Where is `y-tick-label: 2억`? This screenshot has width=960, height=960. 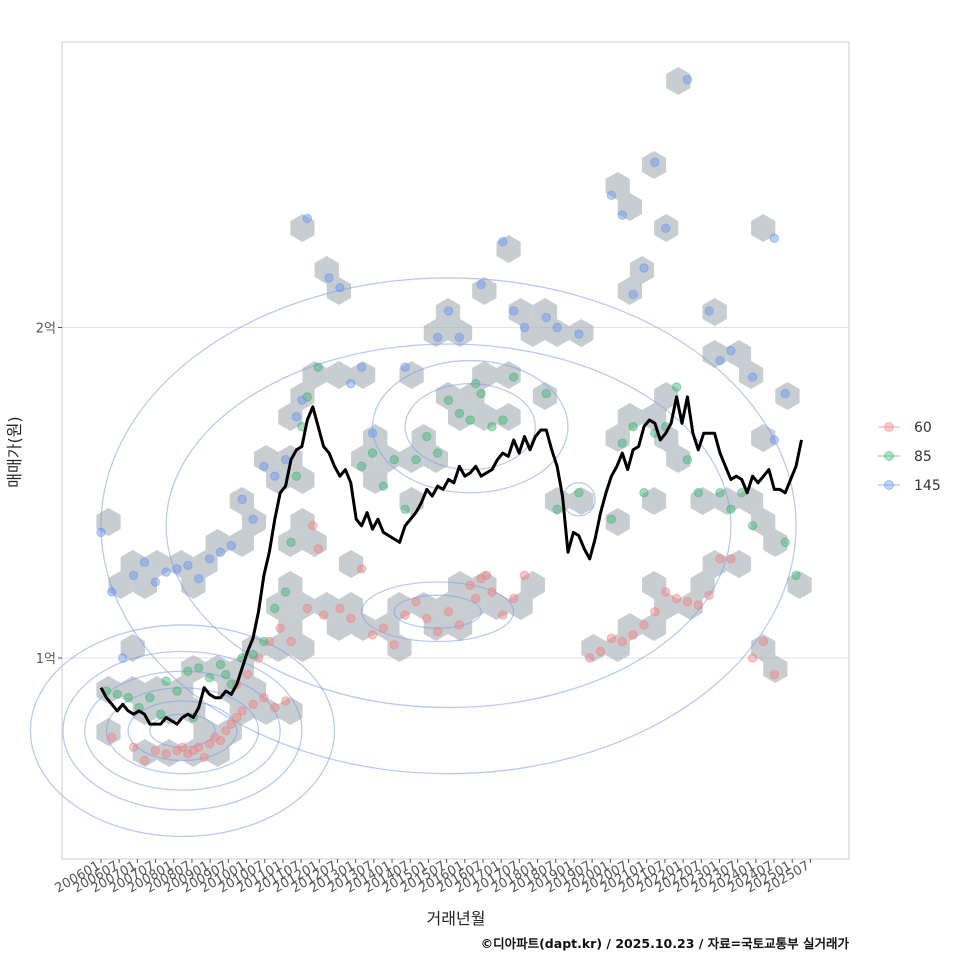 y-tick-label: 2억 is located at coordinates (46, 329).